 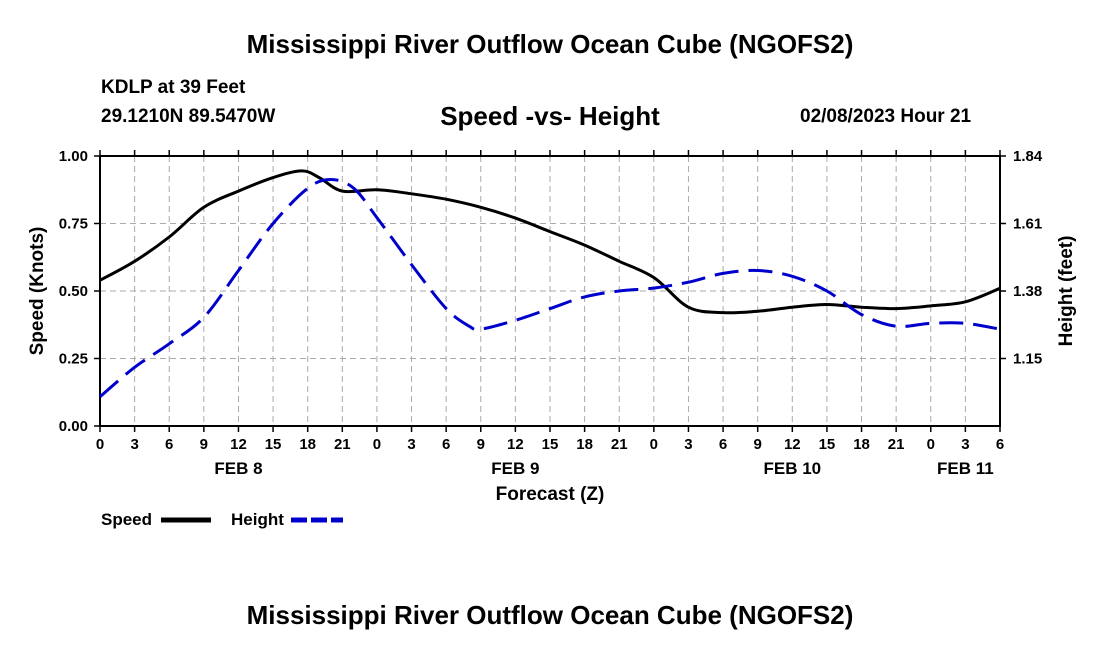 What do you see at coordinates (73, 224) in the screenshot?
I see `y-tick-label-left: 0.75` at bounding box center [73, 224].